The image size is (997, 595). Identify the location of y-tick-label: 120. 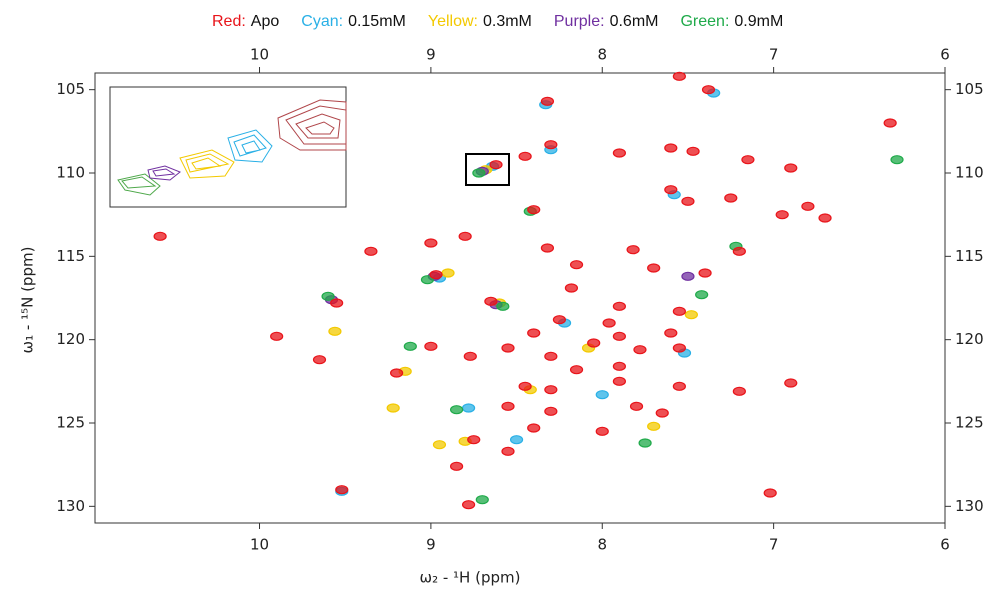
(70, 339).